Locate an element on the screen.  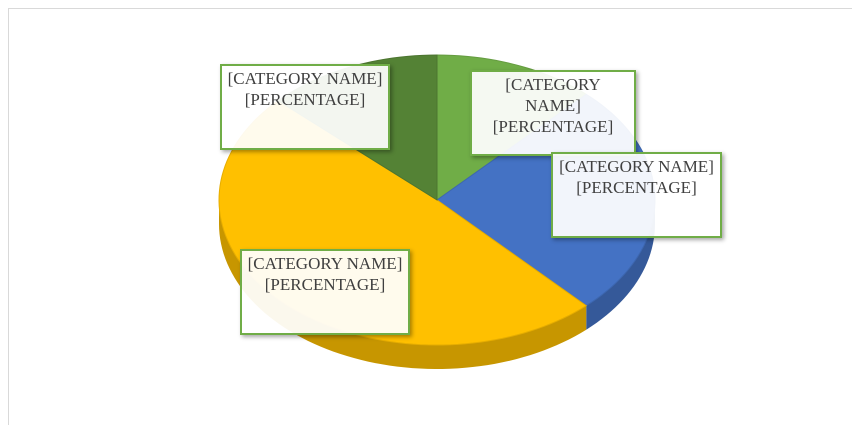
slice-side is located at coordinates (620, 265).